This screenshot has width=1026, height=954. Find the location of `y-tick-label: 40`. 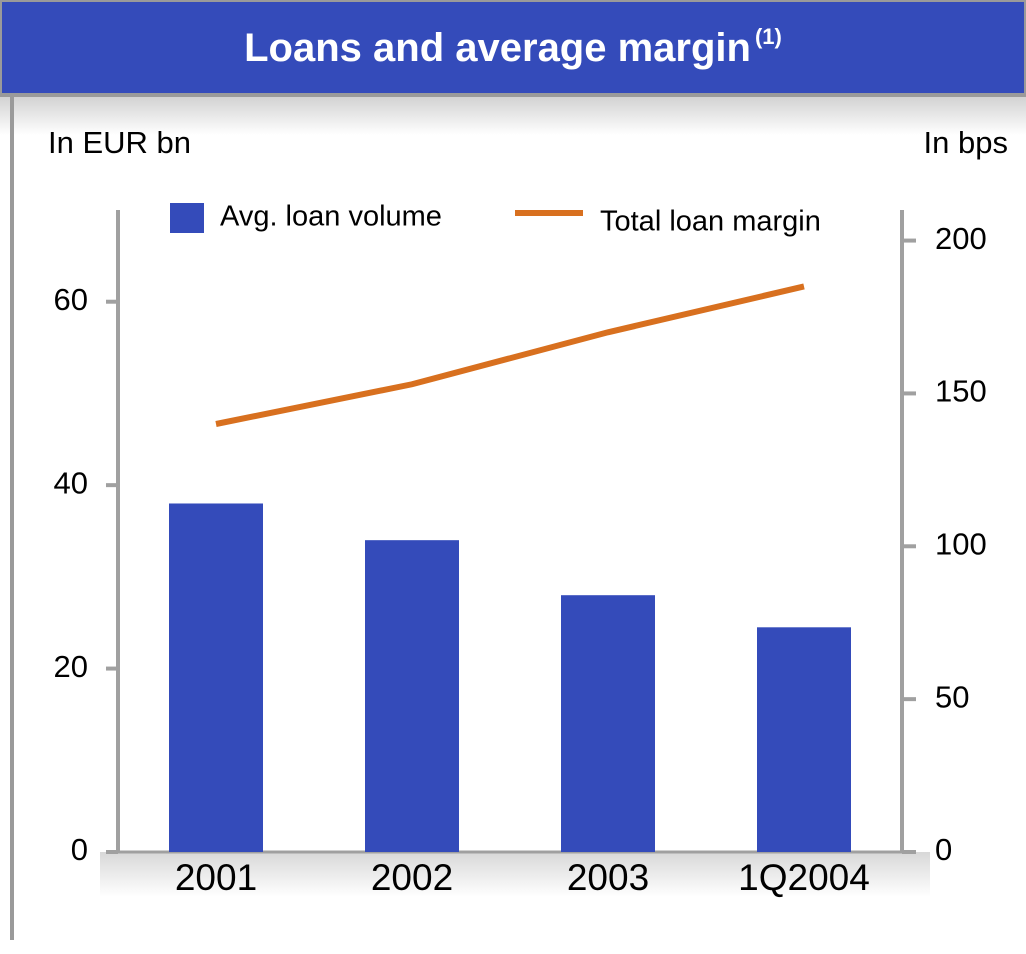

y-tick-label: 40 is located at coordinates (71, 482).